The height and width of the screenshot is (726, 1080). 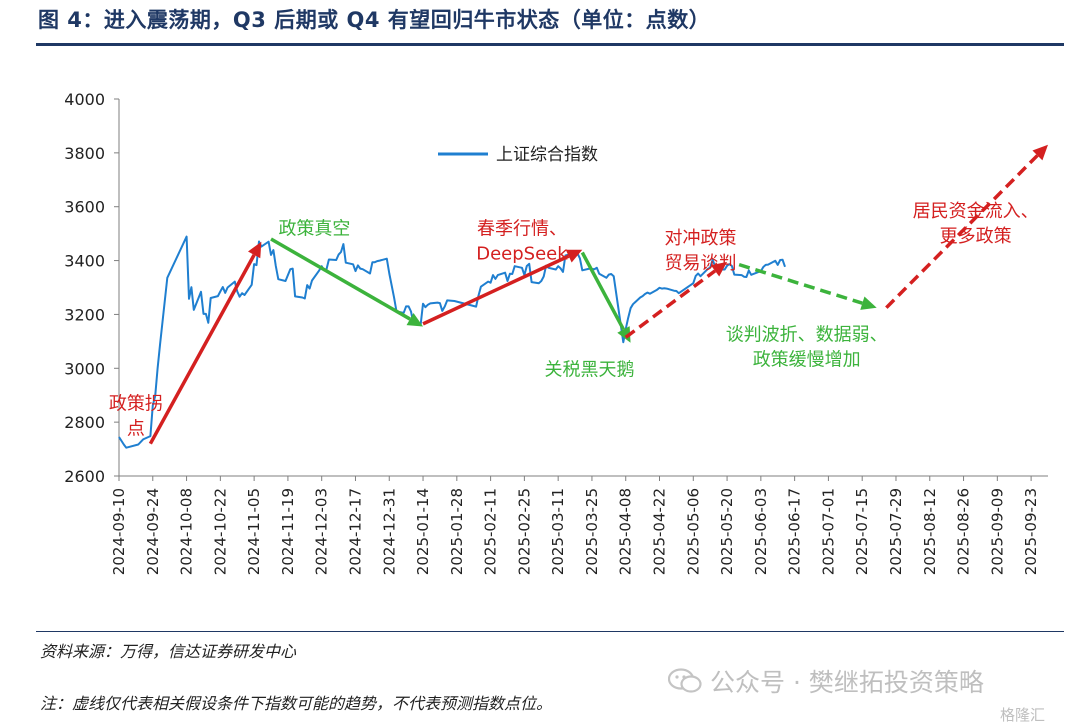 What do you see at coordinates (558, 531) in the screenshot?
I see `x-tick-label: 2025-03-11` at bounding box center [558, 531].